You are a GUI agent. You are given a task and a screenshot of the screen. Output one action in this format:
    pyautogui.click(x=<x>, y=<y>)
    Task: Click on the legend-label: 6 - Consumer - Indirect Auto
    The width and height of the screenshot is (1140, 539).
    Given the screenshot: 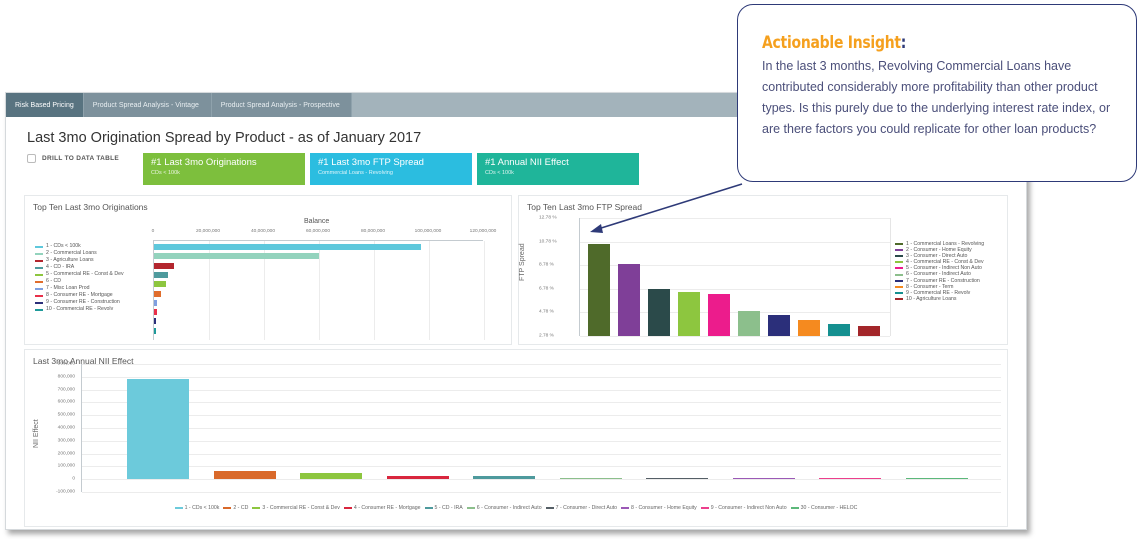 What is the action you would take?
    pyautogui.click(x=509, y=508)
    